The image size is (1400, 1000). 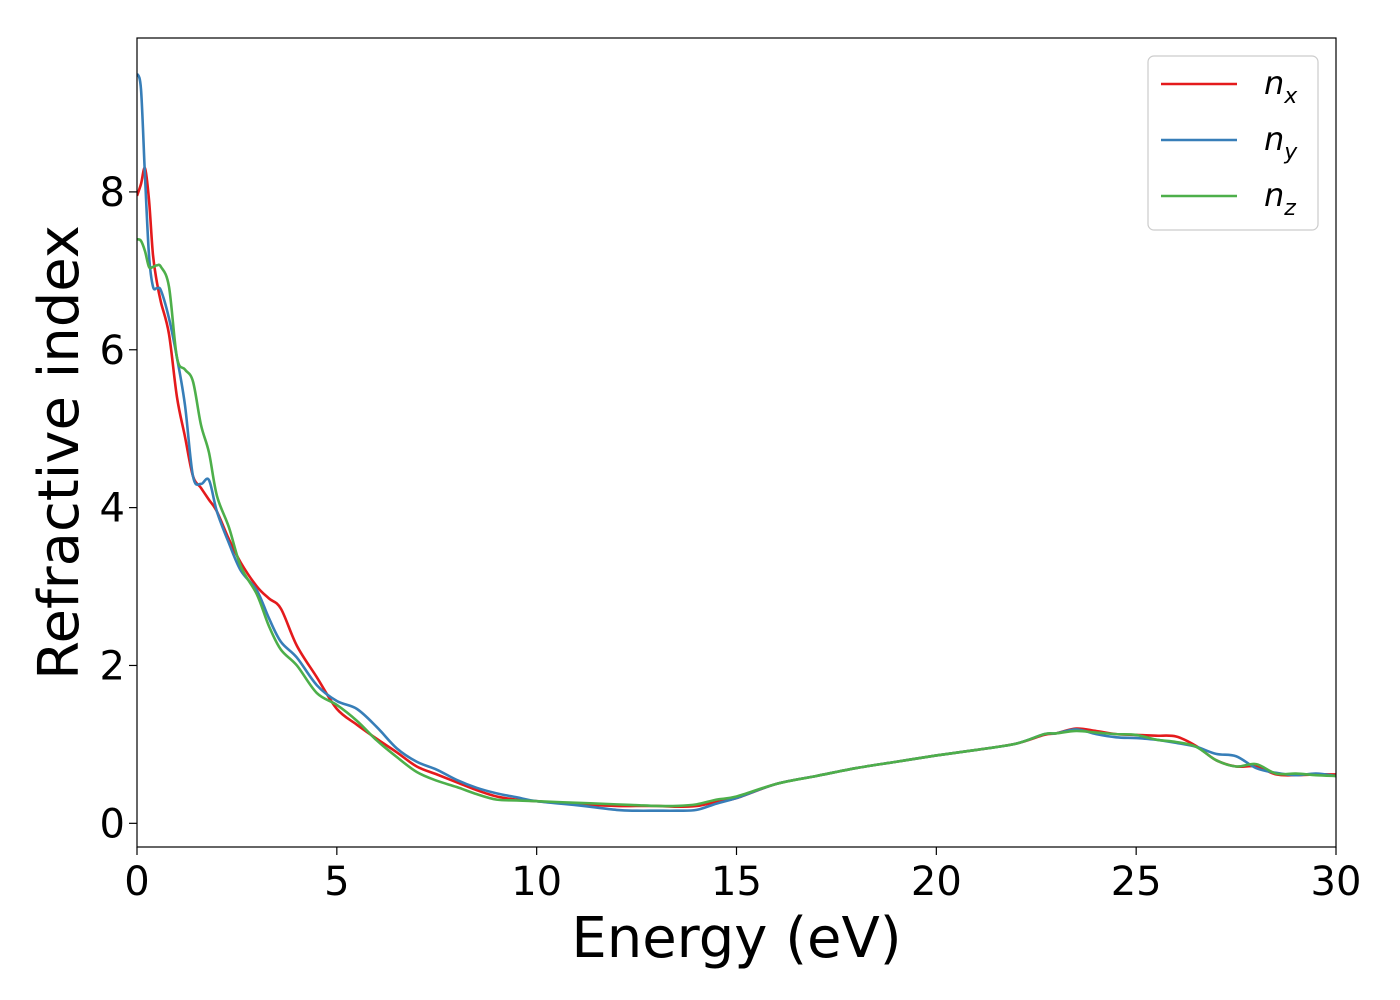 What do you see at coordinates (112, 351) in the screenshot?
I see `y-tick-label: 6` at bounding box center [112, 351].